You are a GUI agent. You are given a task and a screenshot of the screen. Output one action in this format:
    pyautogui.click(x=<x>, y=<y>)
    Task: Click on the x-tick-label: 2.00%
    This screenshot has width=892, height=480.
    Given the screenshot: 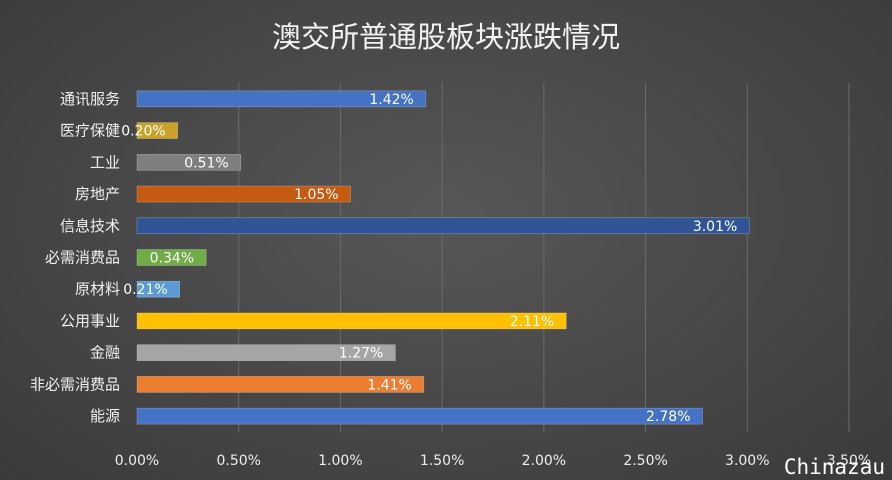 What is the action you would take?
    pyautogui.click(x=544, y=461)
    